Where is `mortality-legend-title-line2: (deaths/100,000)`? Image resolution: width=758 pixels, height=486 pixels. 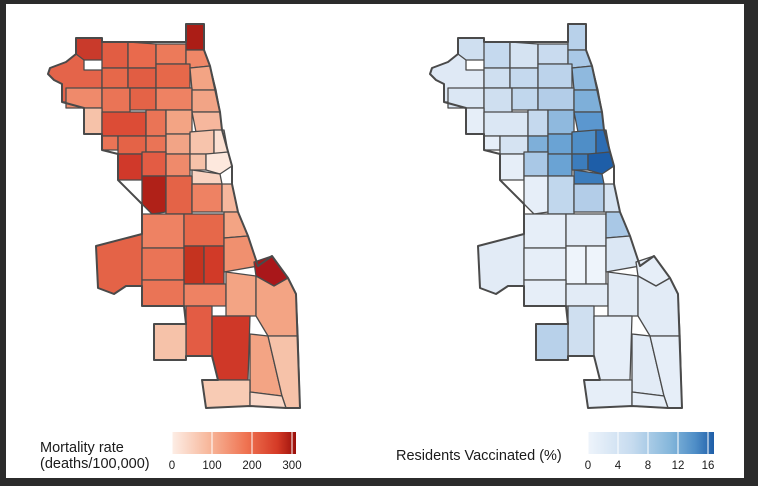
mortality-legend-title-line2: (deaths/100,000) is located at coordinates (95, 464).